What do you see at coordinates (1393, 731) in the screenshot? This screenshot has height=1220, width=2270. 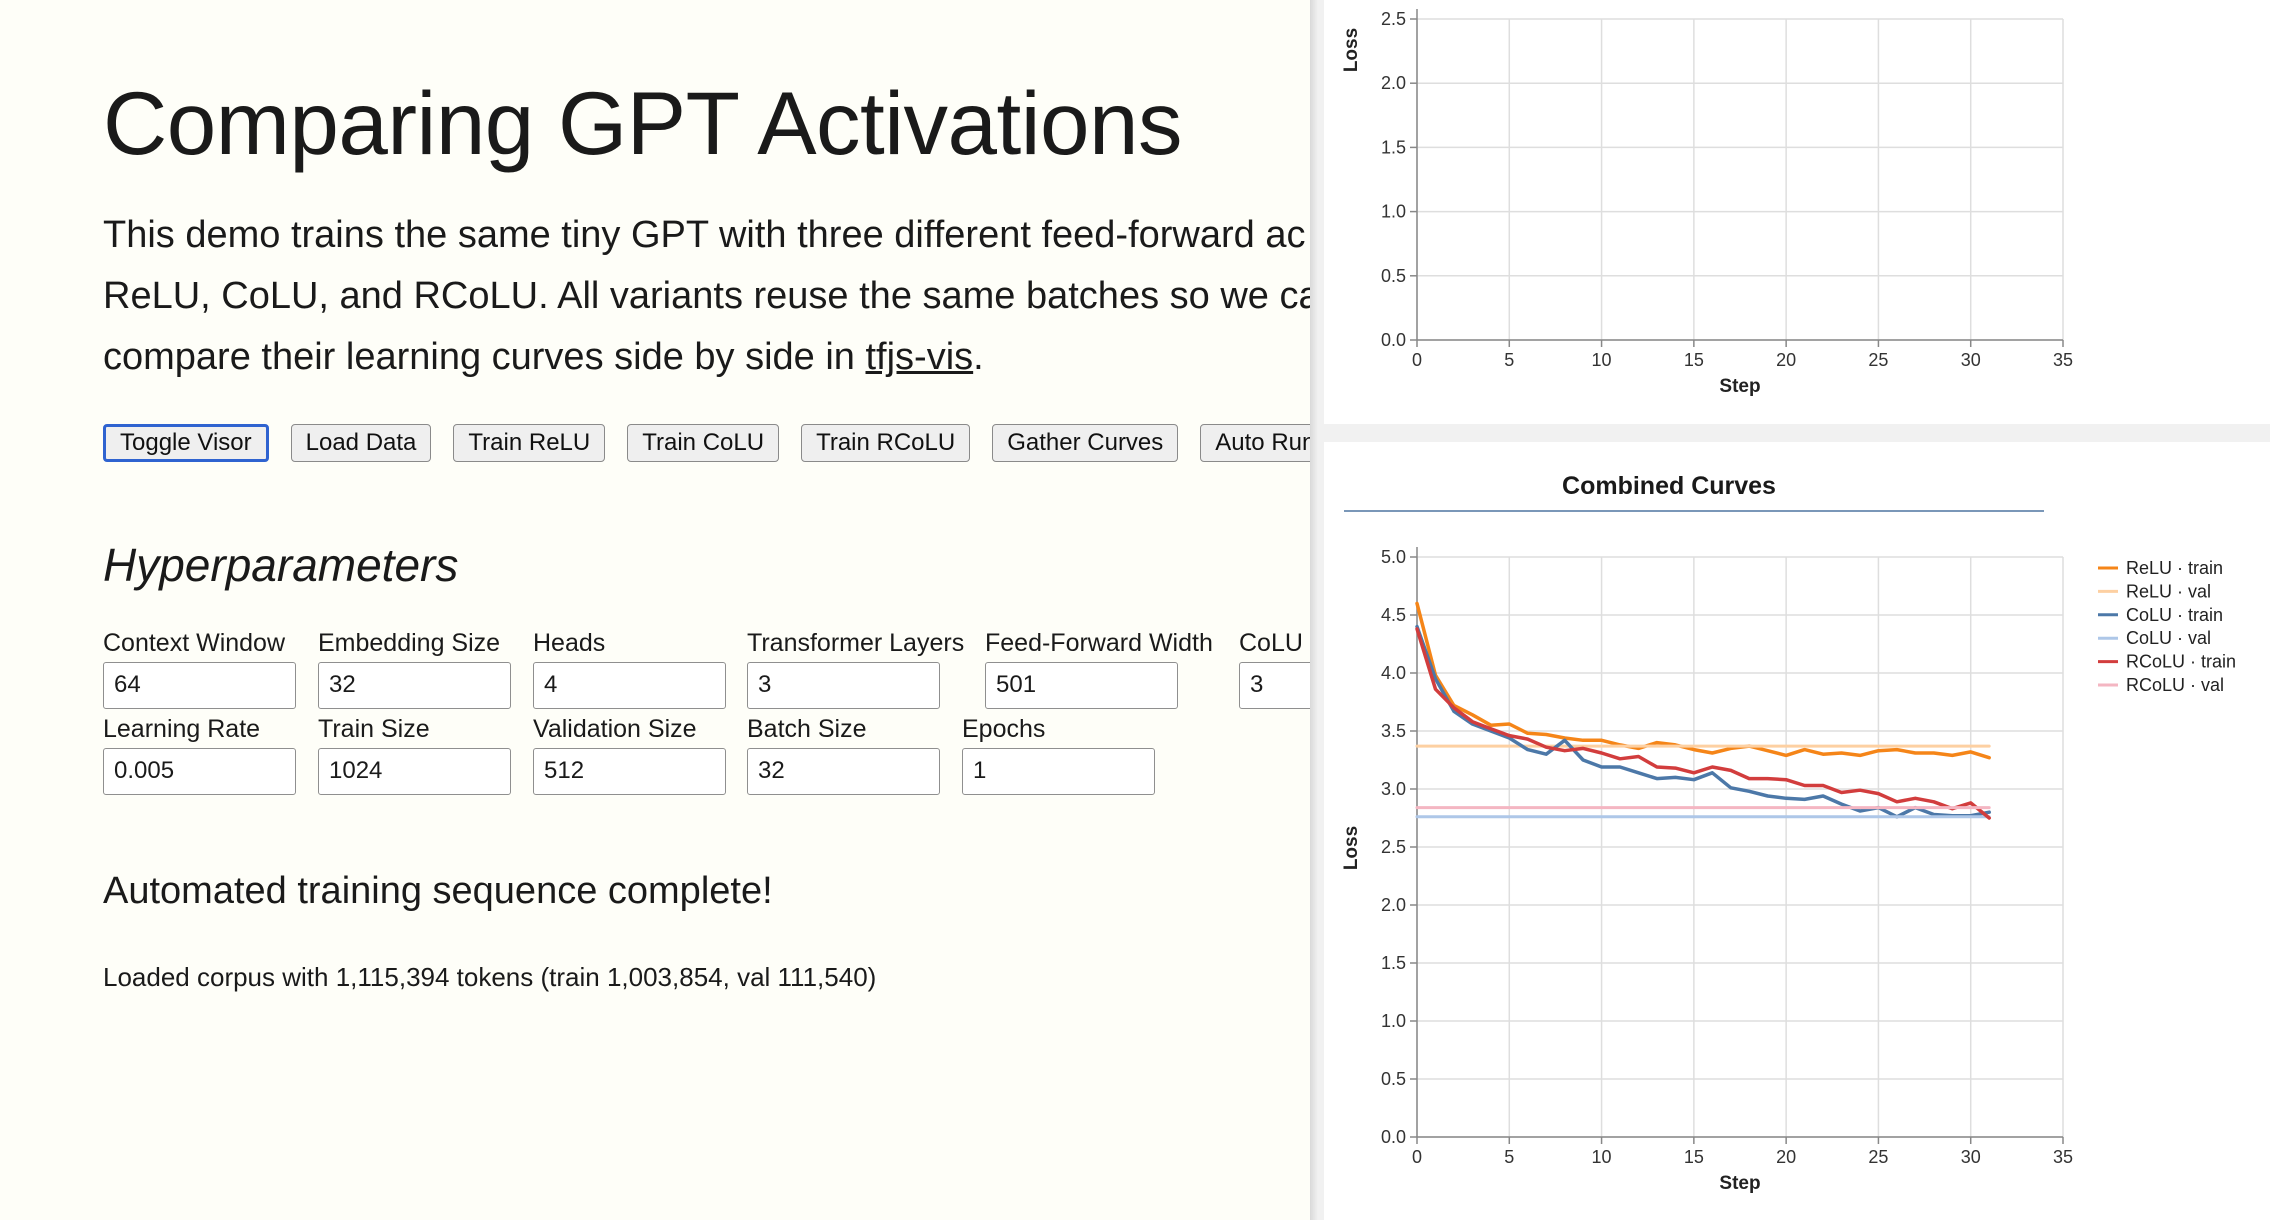 I see `y-tick-label: 3.5` at bounding box center [1393, 731].